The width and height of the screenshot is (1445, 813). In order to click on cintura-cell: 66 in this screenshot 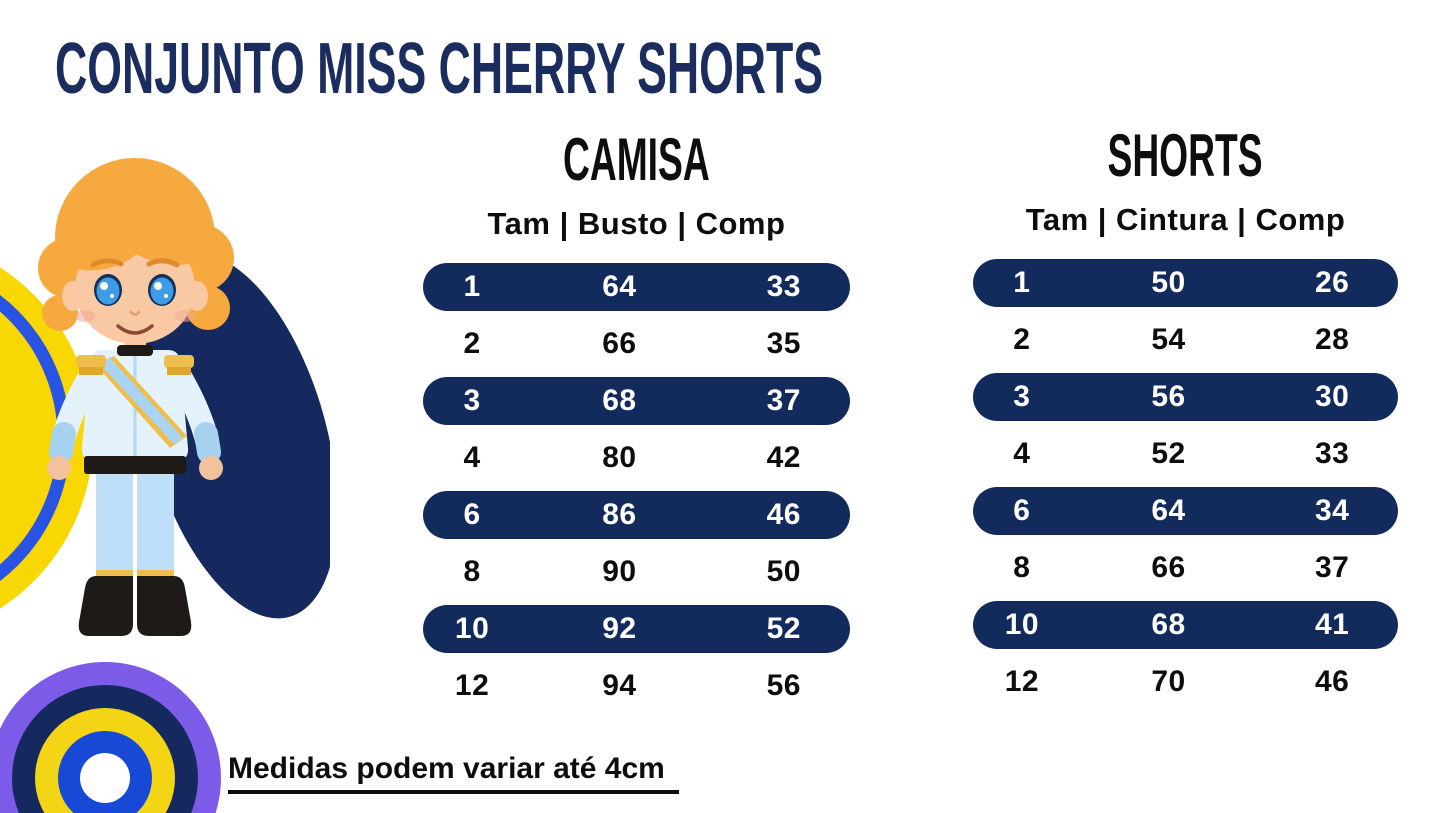, I will do `click(1168, 567)`.